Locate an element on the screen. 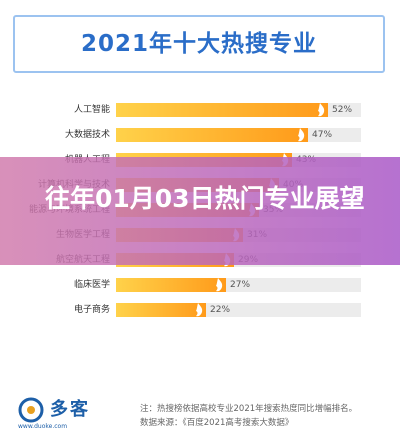 The width and height of the screenshot is (400, 435). ranking-row: 临床医学 27% is located at coordinates (200, 285).